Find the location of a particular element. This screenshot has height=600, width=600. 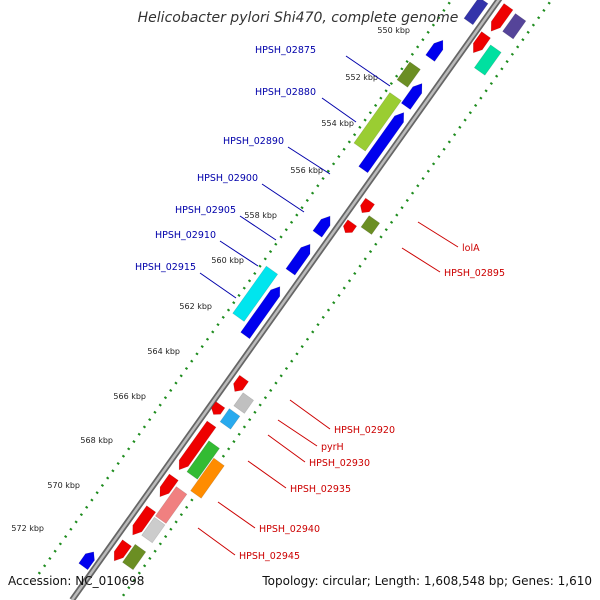

gene-label-reverse: lolA is located at coordinates (471, 248).